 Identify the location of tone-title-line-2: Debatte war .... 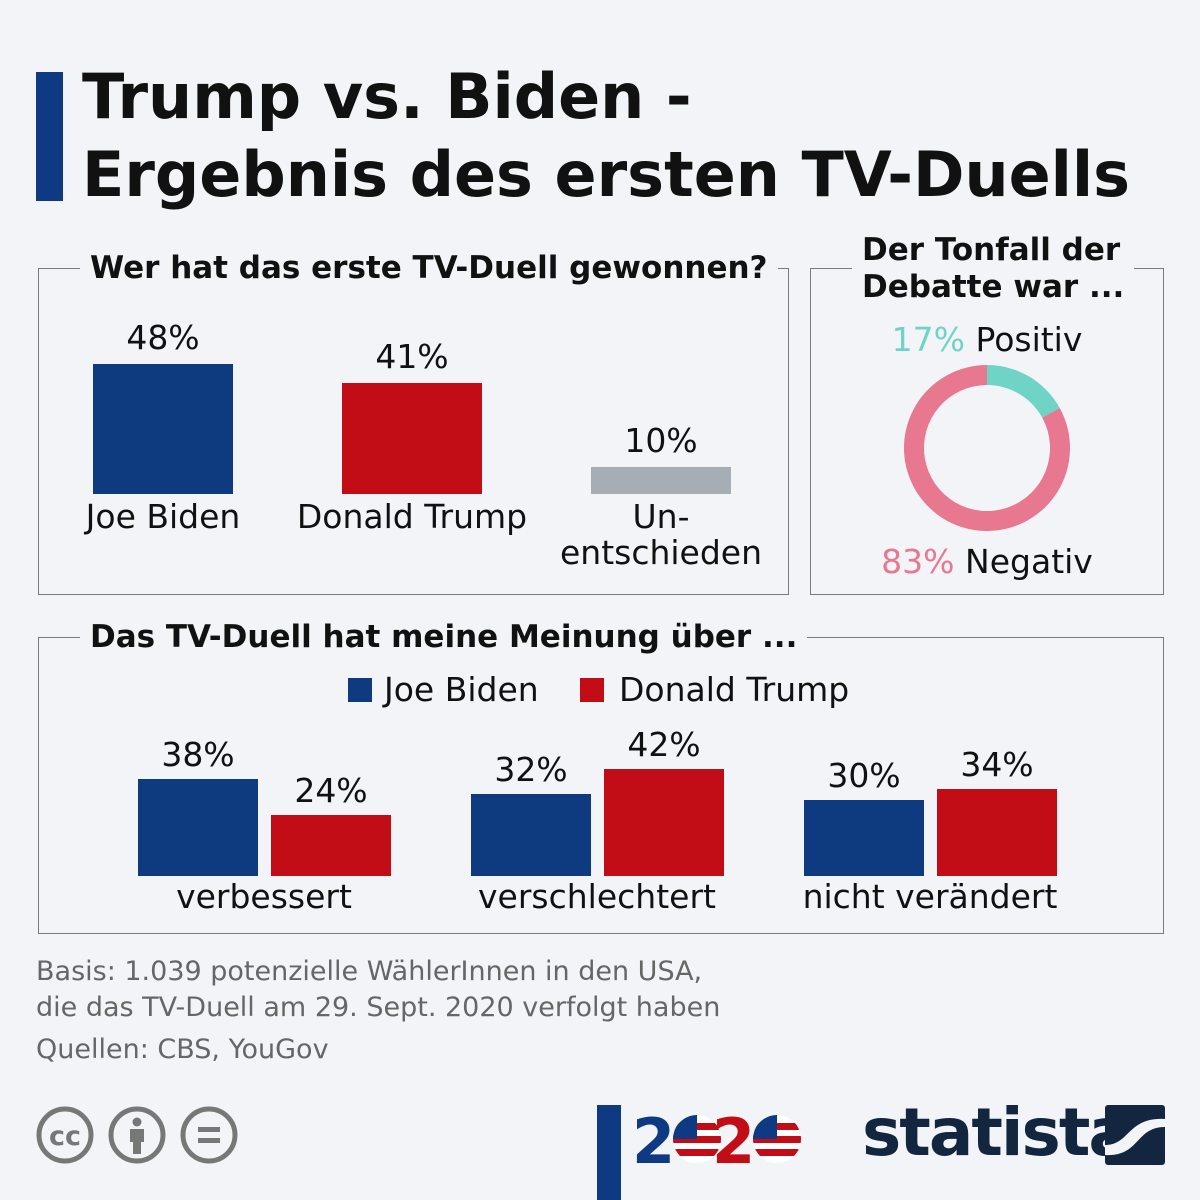
(993, 286).